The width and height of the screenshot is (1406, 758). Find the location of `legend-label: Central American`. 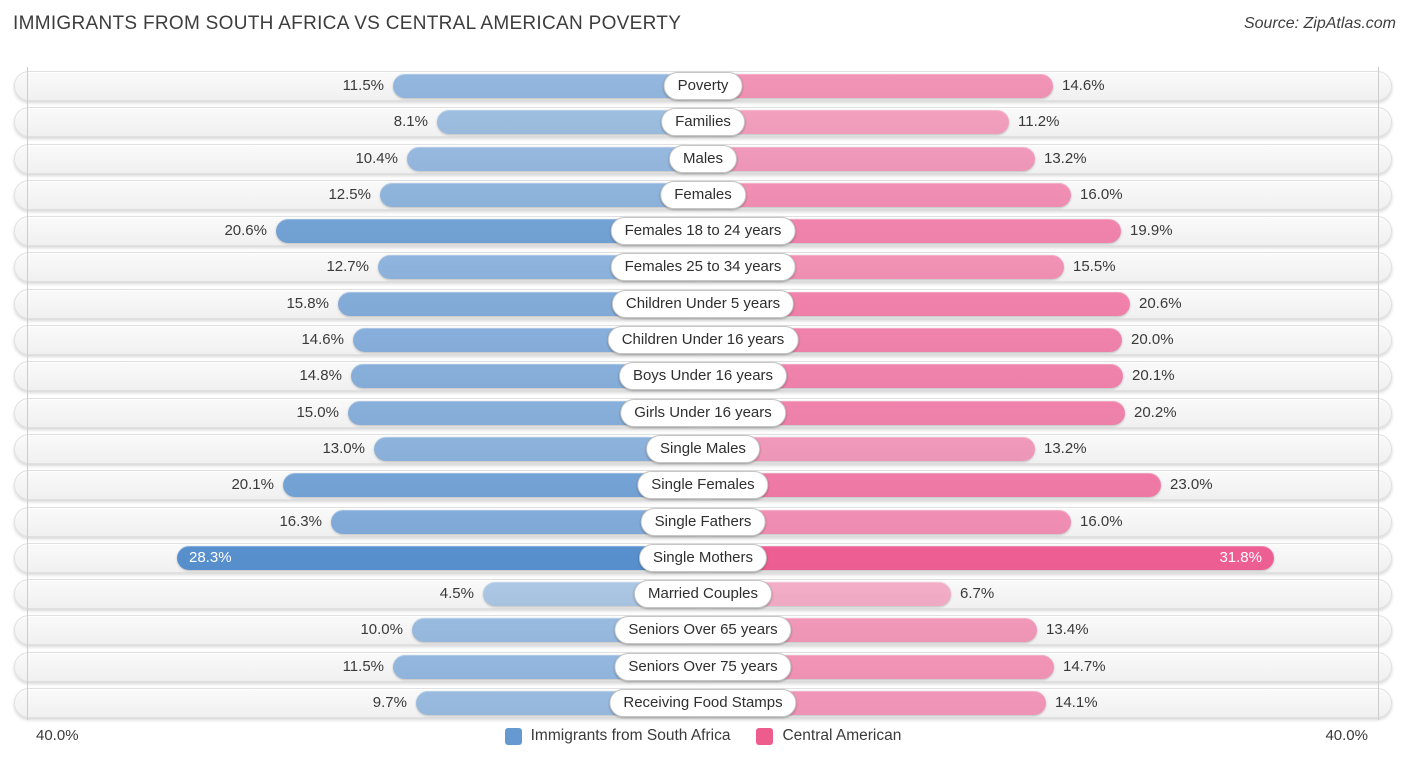

legend-label: Central American is located at coordinates (842, 735).